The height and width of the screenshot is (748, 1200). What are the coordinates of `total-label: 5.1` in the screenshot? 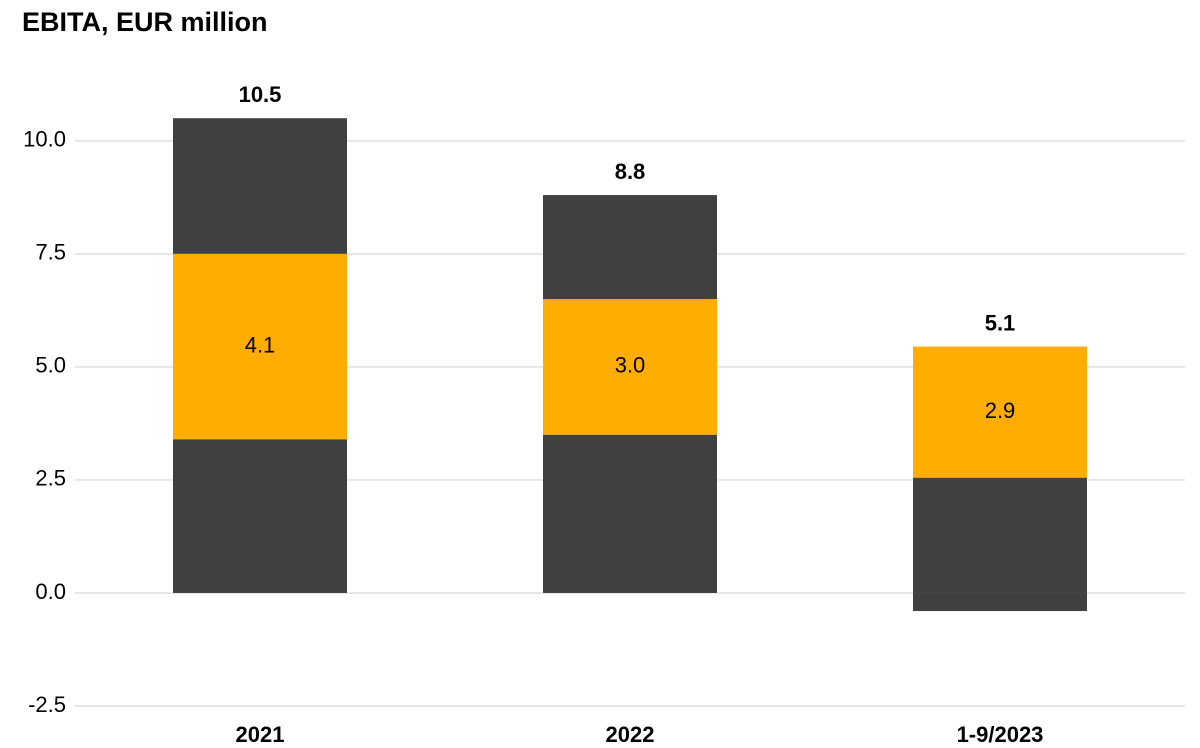 It's located at (1000, 322).